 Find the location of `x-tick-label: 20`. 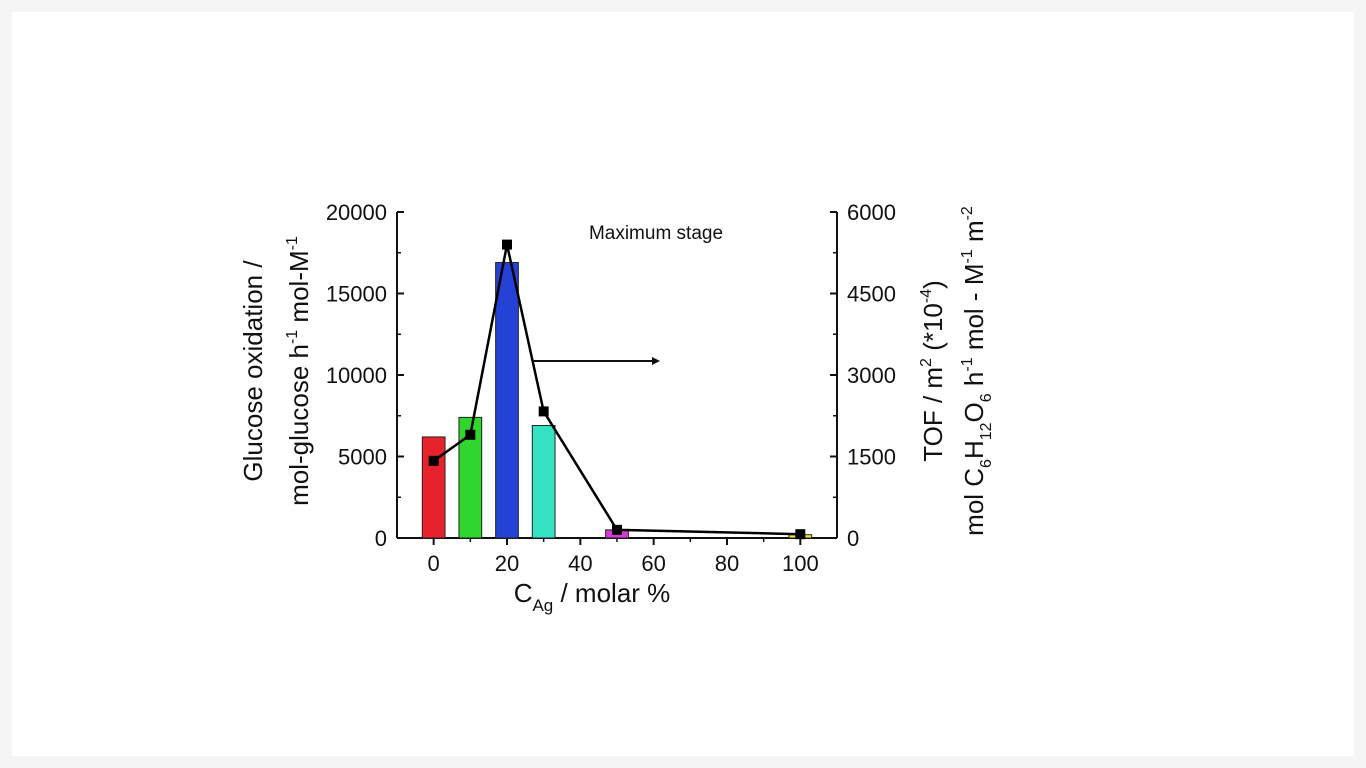

x-tick-label: 20 is located at coordinates (507, 563).